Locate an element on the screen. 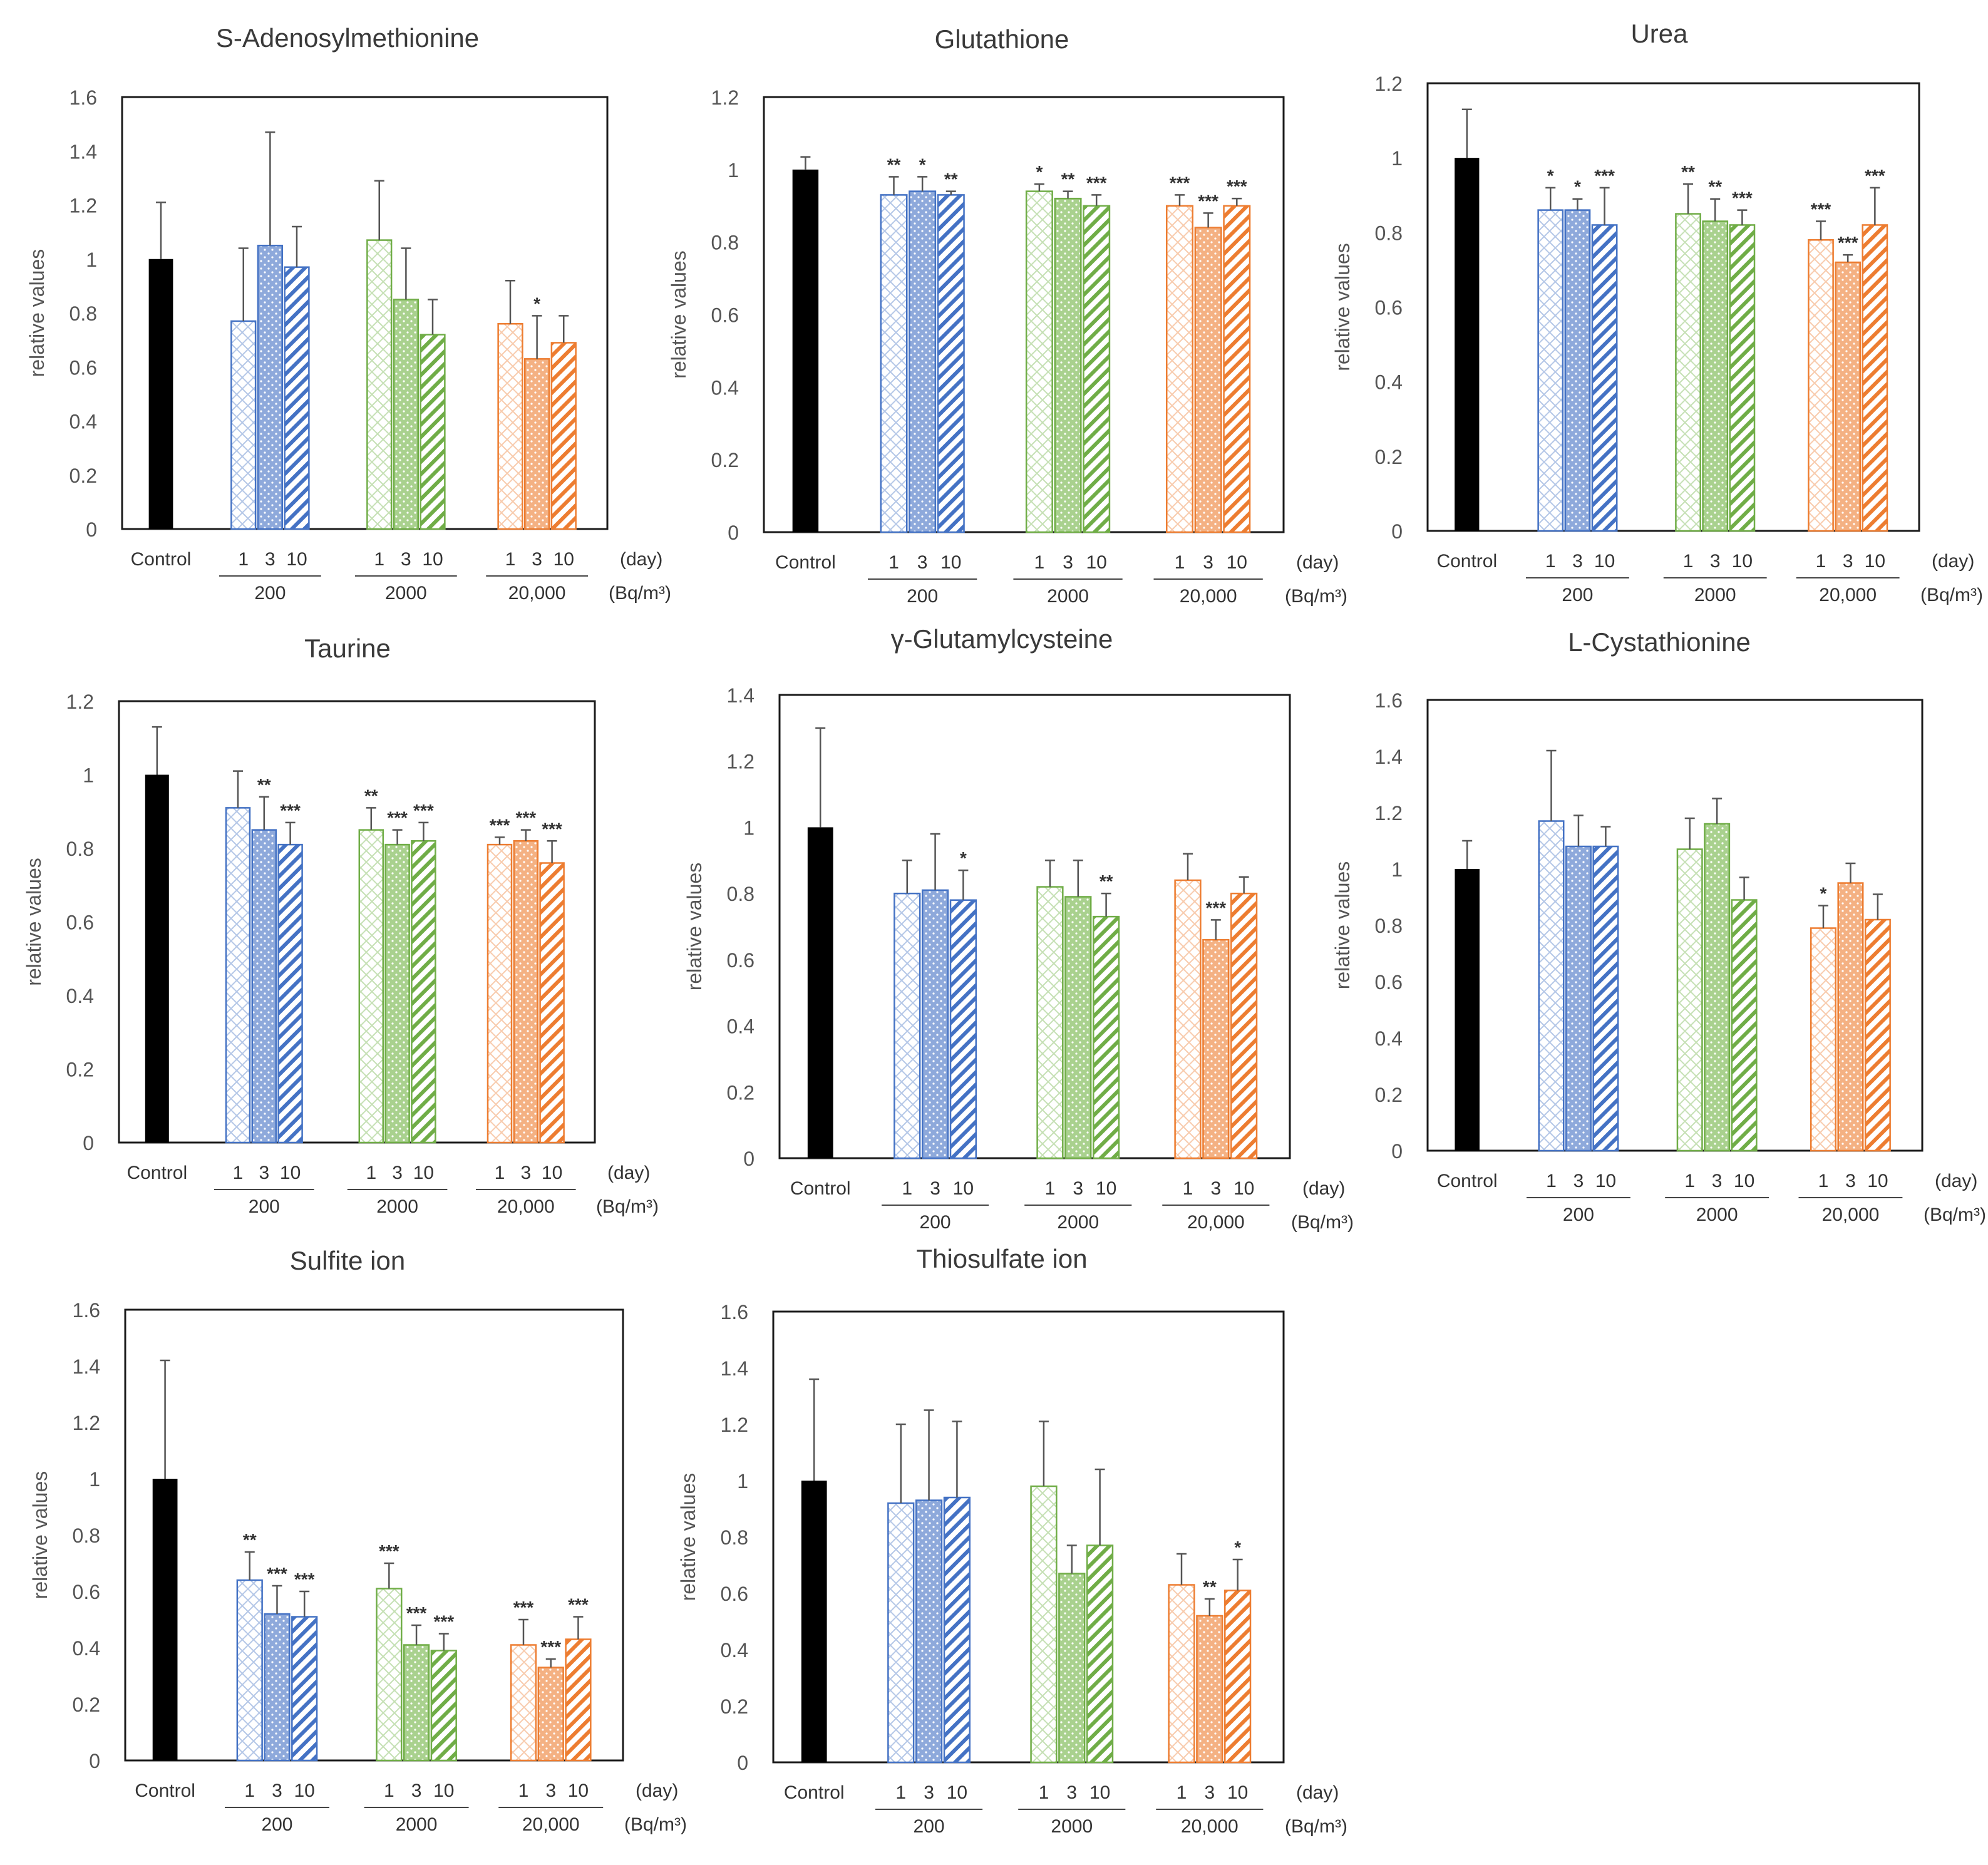 The width and height of the screenshot is (1988, 1865). chart-title: L-Cystathionine is located at coordinates (1660, 642).